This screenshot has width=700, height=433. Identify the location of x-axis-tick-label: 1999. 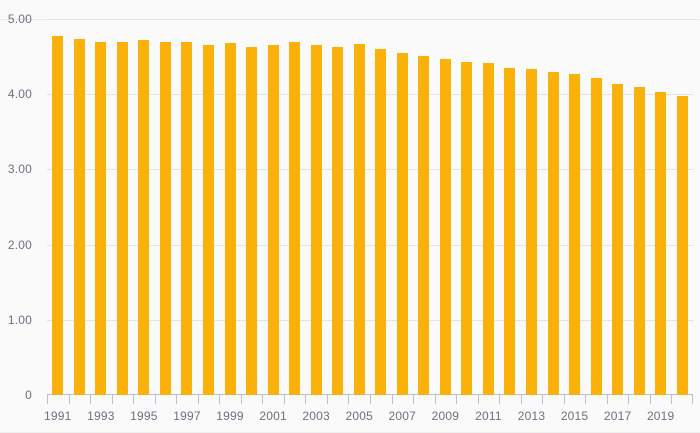
(230, 416).